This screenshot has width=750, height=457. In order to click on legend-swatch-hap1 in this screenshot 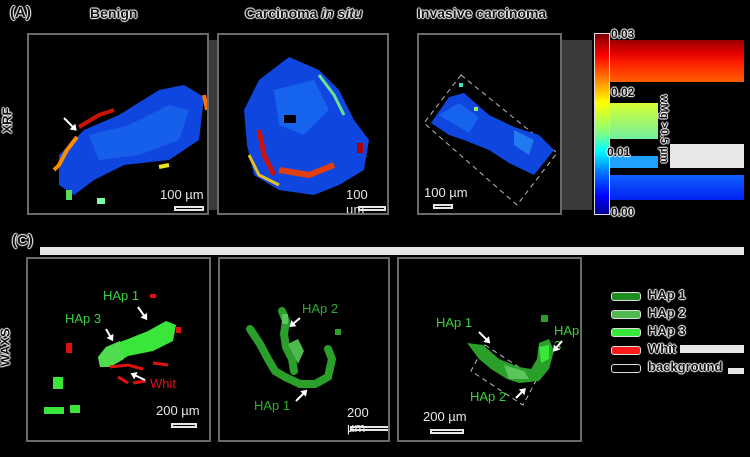, I will do `click(626, 296)`.